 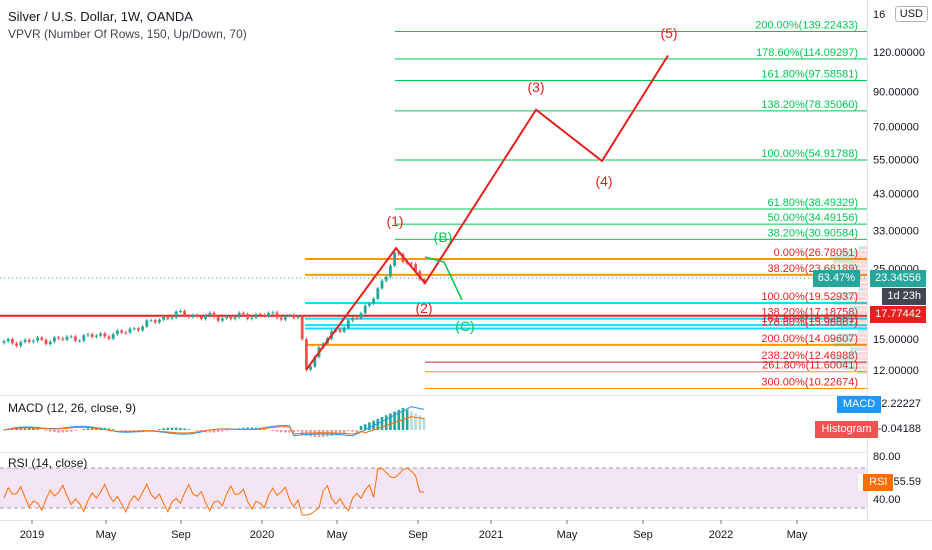 What do you see at coordinates (491, 535) in the screenshot?
I see `time-tick-6: 2021` at bounding box center [491, 535].